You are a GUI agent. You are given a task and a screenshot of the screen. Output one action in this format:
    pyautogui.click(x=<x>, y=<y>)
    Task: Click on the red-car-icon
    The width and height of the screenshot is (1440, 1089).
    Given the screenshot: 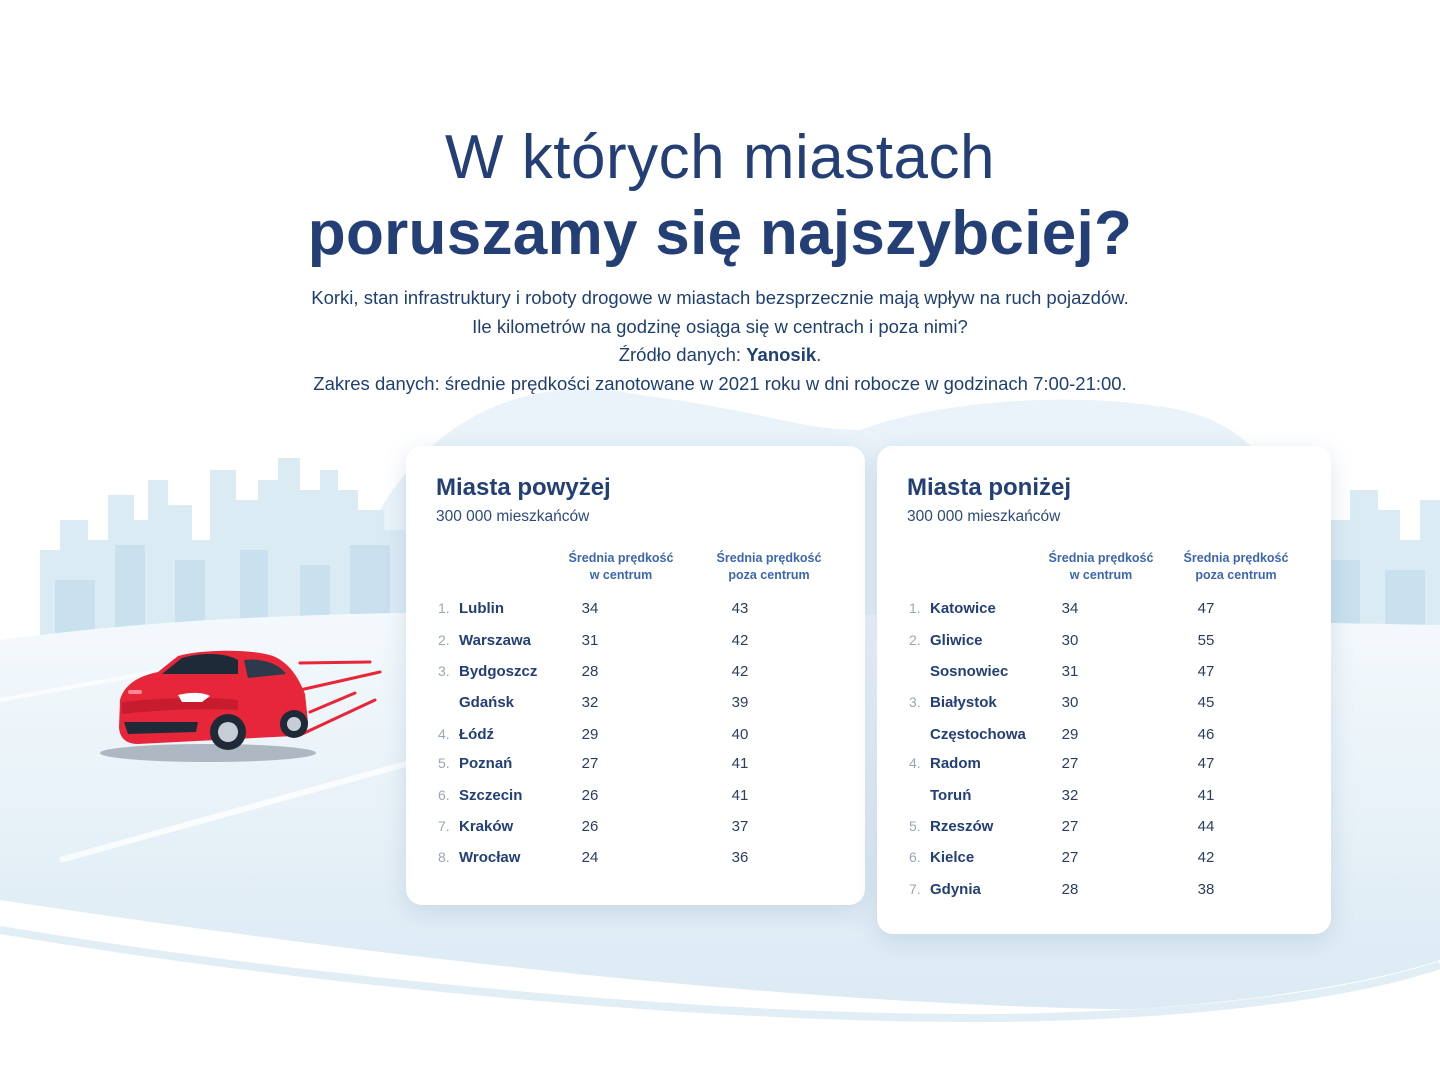 What is the action you would take?
    pyautogui.click(x=208, y=706)
    